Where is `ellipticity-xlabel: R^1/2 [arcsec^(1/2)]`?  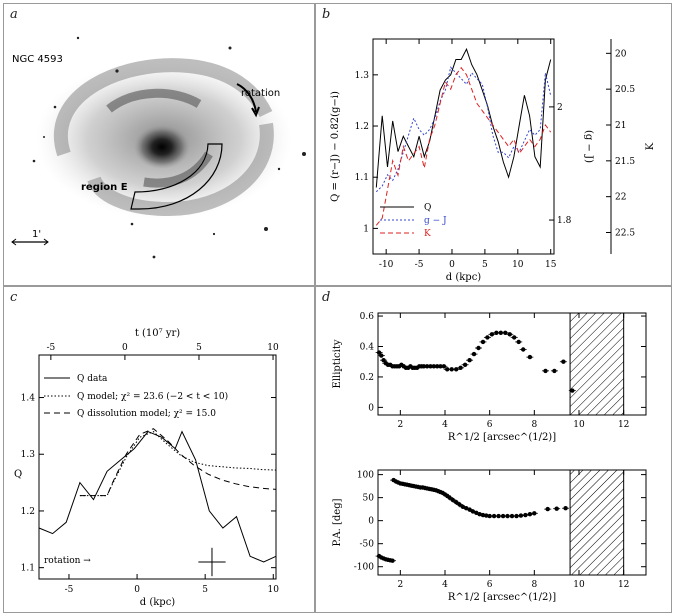
ellipticity-xlabel: R^1/2 [arcsec^(1/2)] is located at coordinates (502, 437).